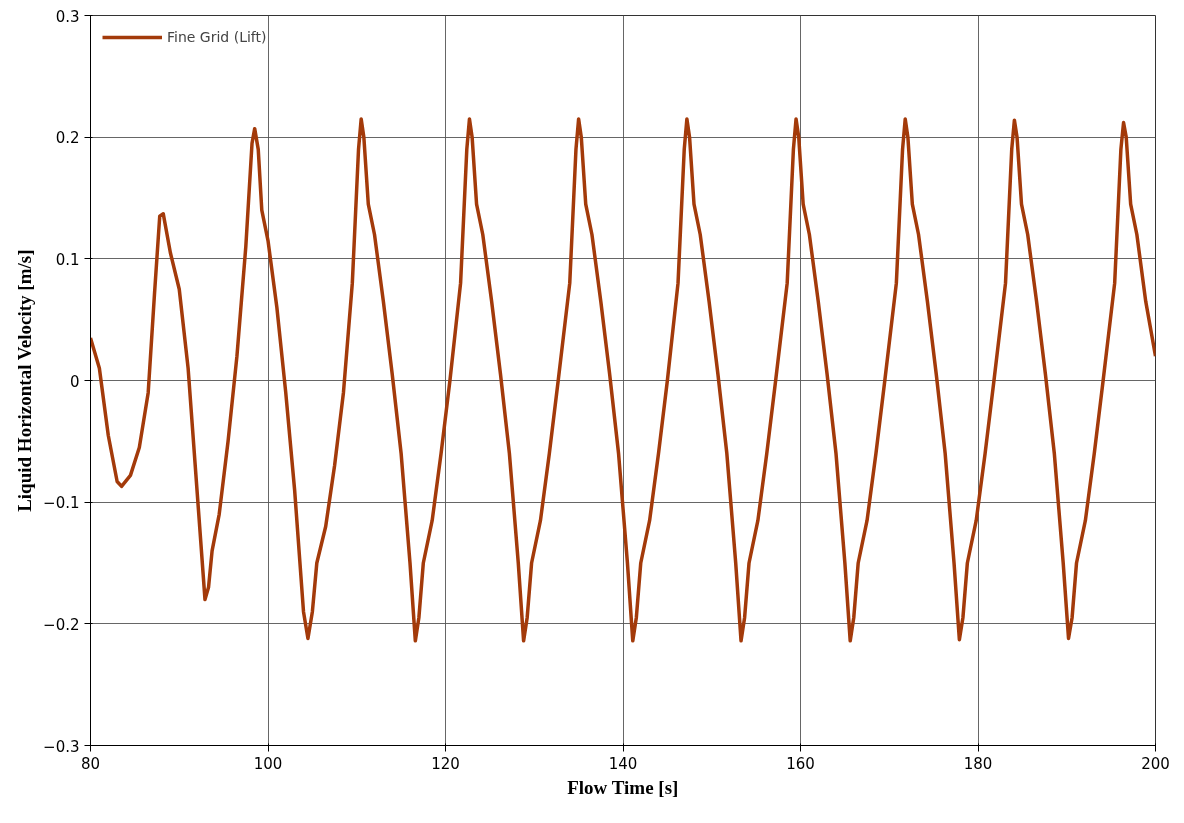  I want to click on x-tick-label: 180, so click(978, 763).